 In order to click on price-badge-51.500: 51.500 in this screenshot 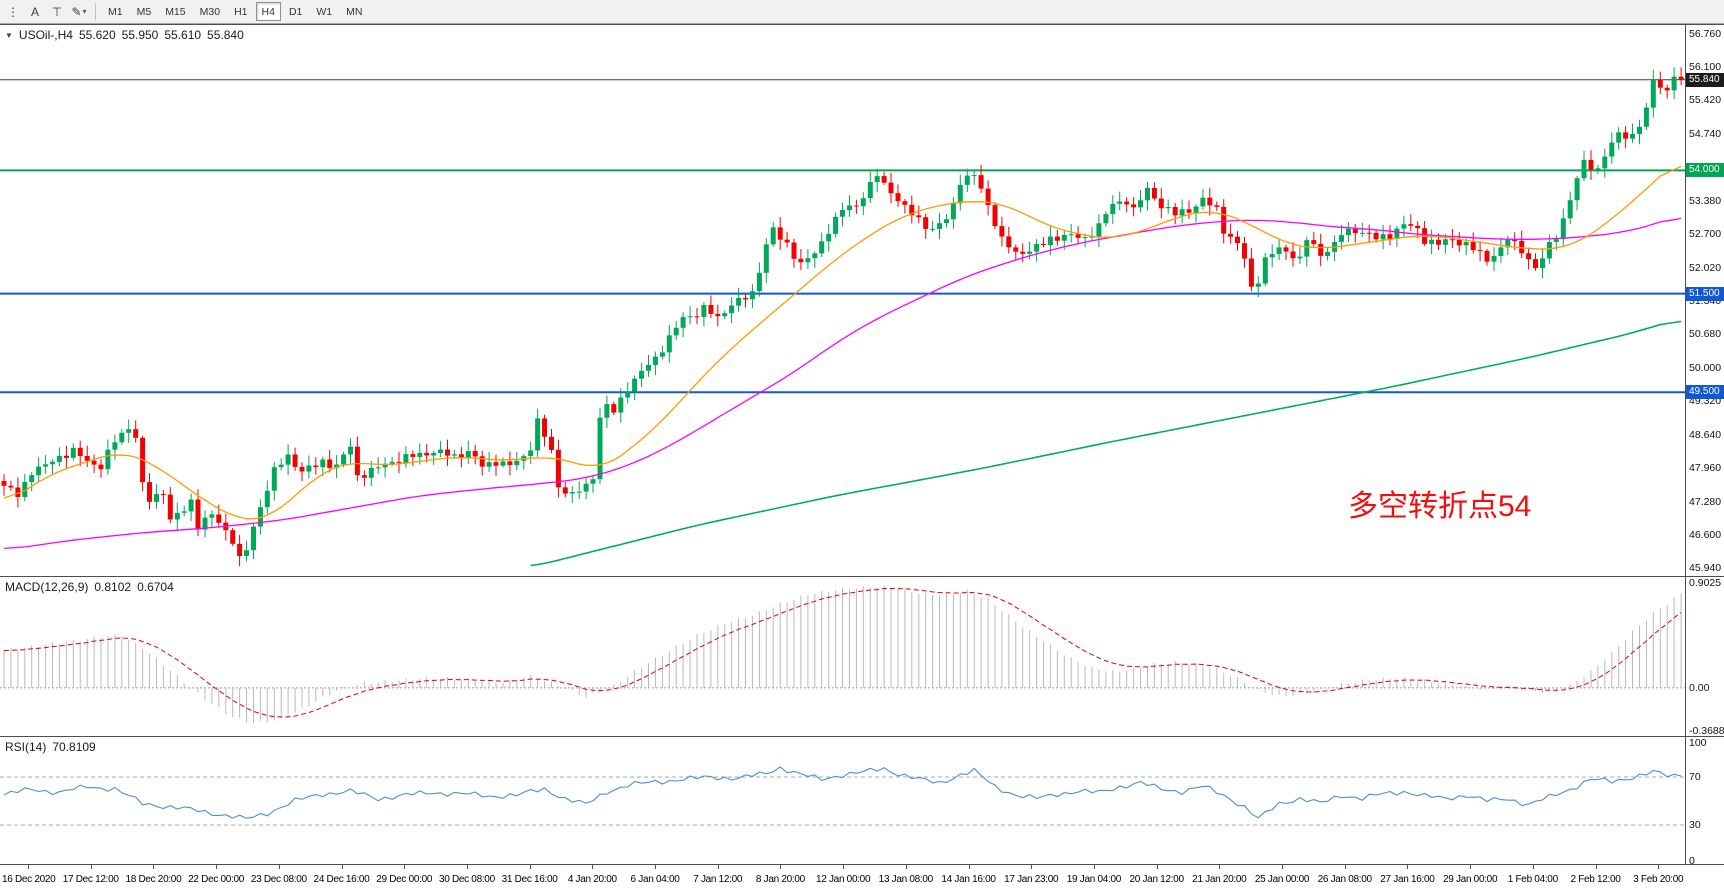, I will do `click(1705, 293)`.